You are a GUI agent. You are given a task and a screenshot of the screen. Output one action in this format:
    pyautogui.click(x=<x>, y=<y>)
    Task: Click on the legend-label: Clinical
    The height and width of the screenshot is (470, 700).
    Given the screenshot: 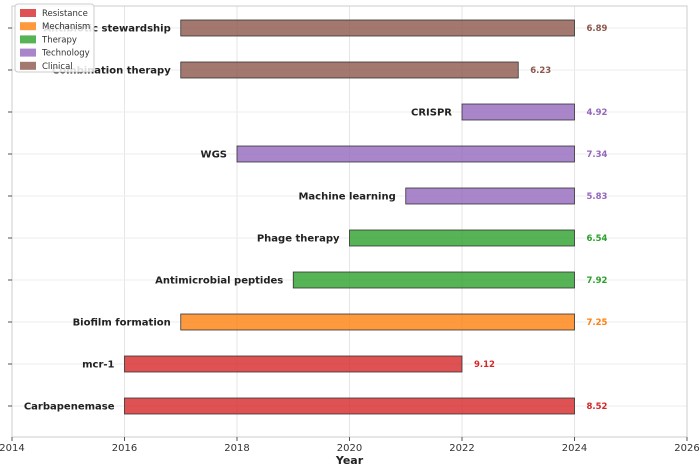 What is the action you would take?
    pyautogui.click(x=57, y=67)
    